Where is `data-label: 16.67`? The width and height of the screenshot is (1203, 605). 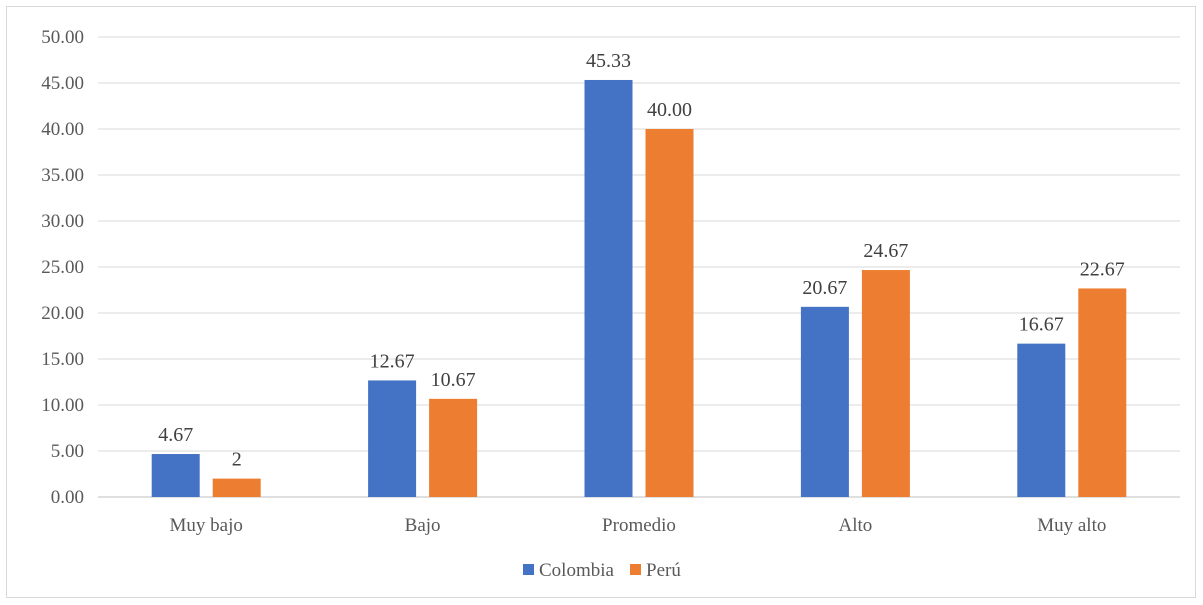 data-label: 16.67 is located at coordinates (1041, 325).